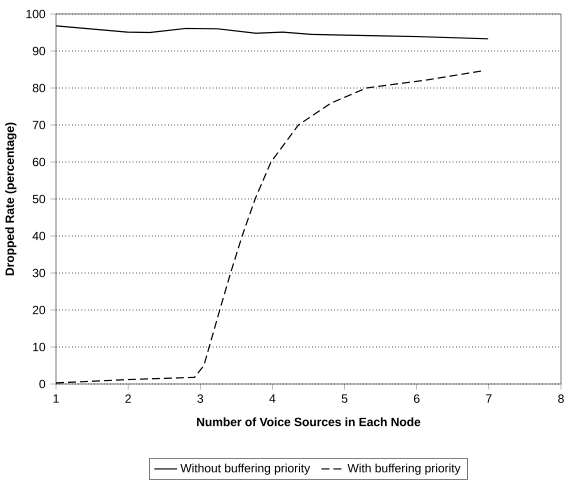 The image size is (579, 494). Describe the element at coordinates (10, 199) in the screenshot. I see `y-axis-title: Dropped Rate (percentage)` at that location.